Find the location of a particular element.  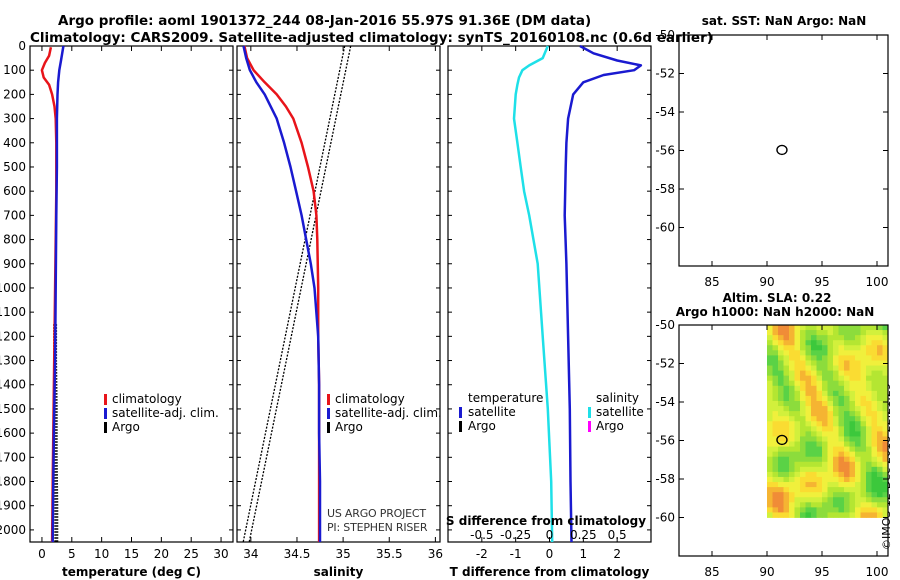

depth-tick-label: 1900 is located at coordinates (13, 506).